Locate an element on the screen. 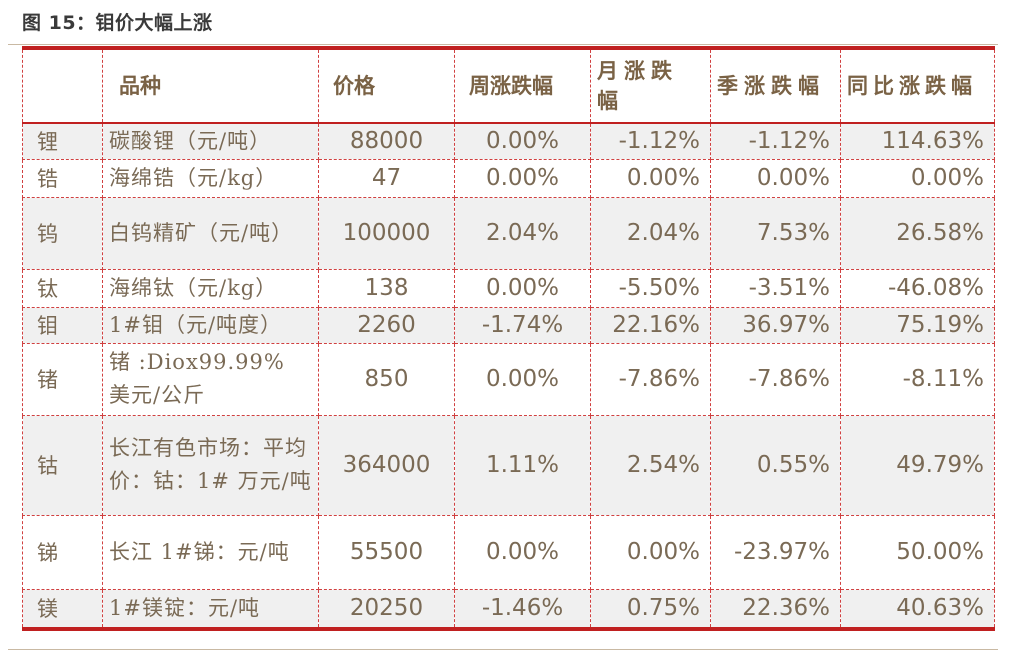 Image resolution: width=1014 pixels, height=659 pixels. yoy-change-cell: 26.58% is located at coordinates (917, 233).